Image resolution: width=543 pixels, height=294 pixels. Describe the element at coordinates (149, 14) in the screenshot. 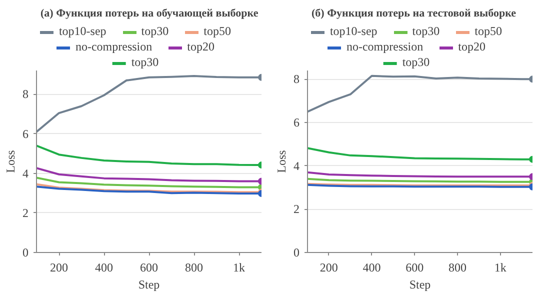

I see `chart-title: (а) Функция потерь на обучающей выборке` at that location.